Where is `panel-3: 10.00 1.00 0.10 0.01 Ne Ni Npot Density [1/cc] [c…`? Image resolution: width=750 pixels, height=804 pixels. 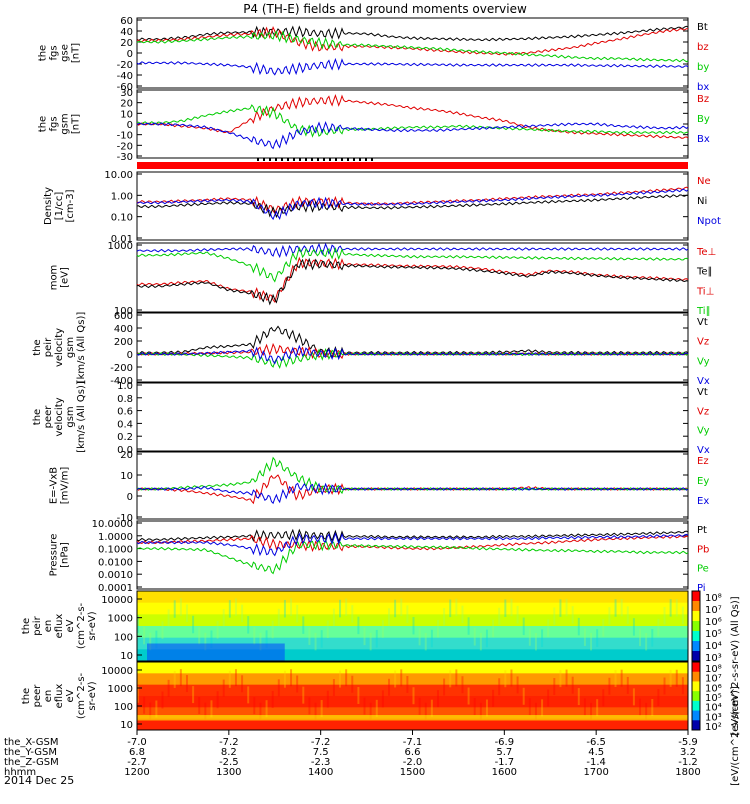
panel-3: 10.00 1.00 0.10 0.01 Ne Ni Npot Density [1/cc] [c… is located at coordinates (382, 207).